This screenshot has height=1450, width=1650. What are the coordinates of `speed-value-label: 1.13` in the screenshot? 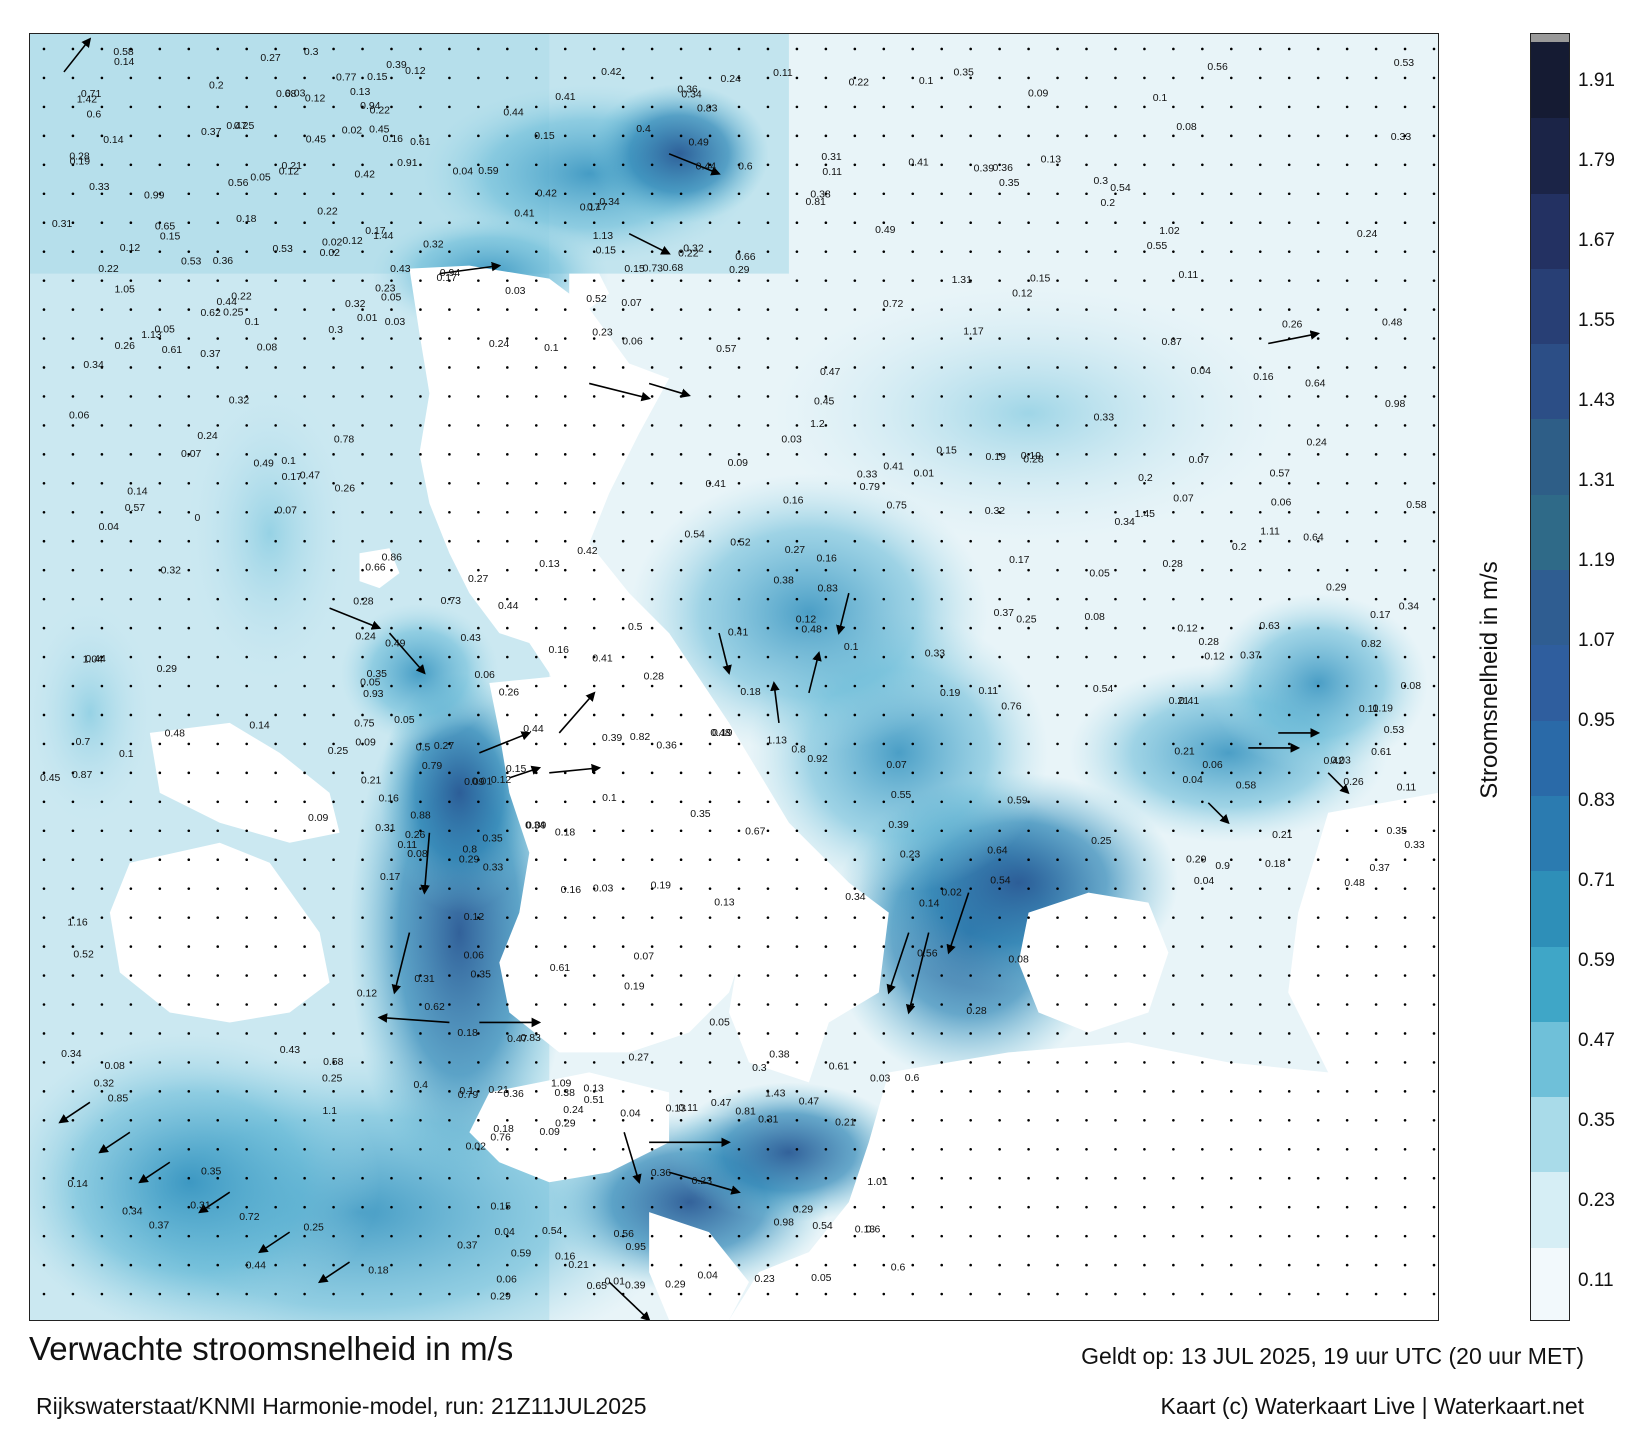 It's located at (603, 236).